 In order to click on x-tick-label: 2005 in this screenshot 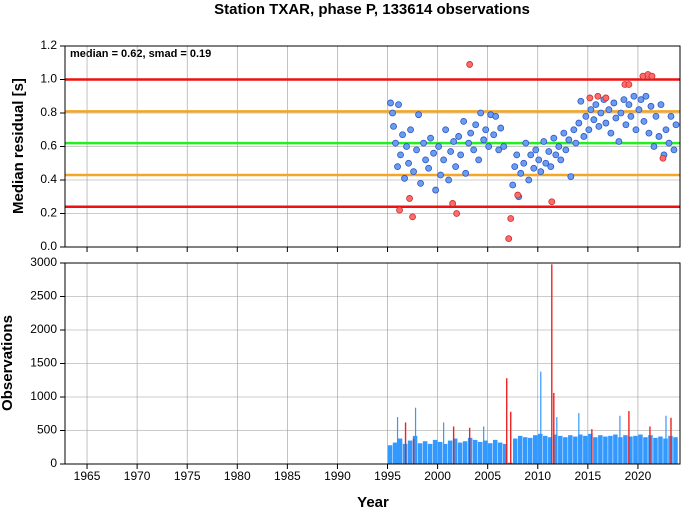, I will do `click(487, 476)`.